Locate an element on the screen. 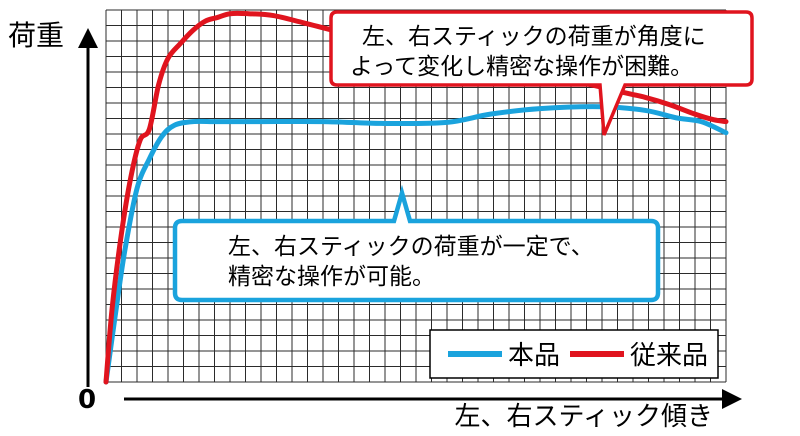  y-axis-arrow-icon is located at coordinates (88, 38).